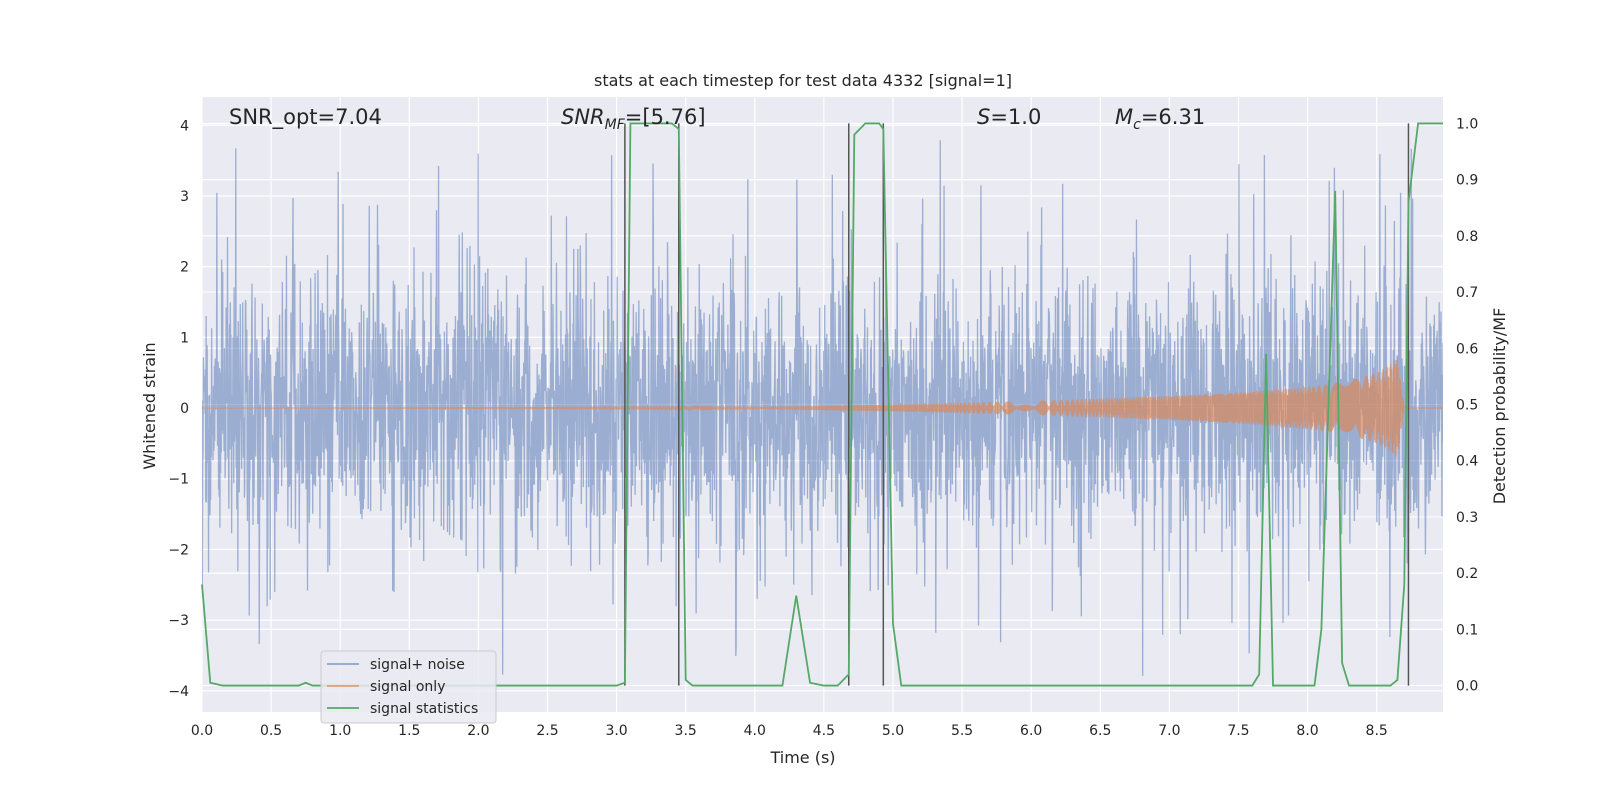 Image resolution: width=1600 pixels, height=800 pixels. I want to click on y-axis-right-label: Detection probability/MF, so click(1499, 406).